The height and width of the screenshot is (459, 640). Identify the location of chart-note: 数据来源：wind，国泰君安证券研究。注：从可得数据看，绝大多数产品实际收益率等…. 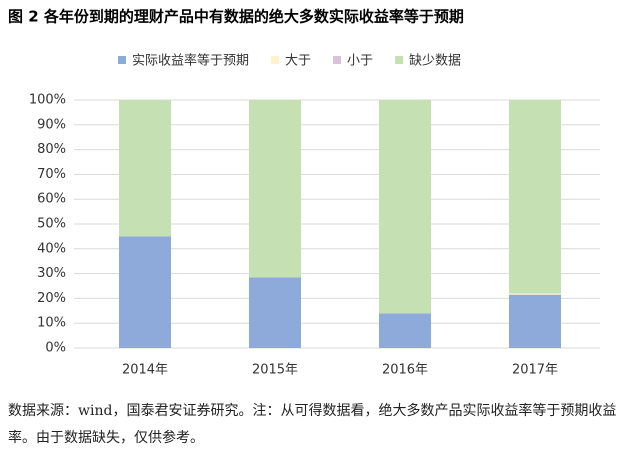
(312, 424).